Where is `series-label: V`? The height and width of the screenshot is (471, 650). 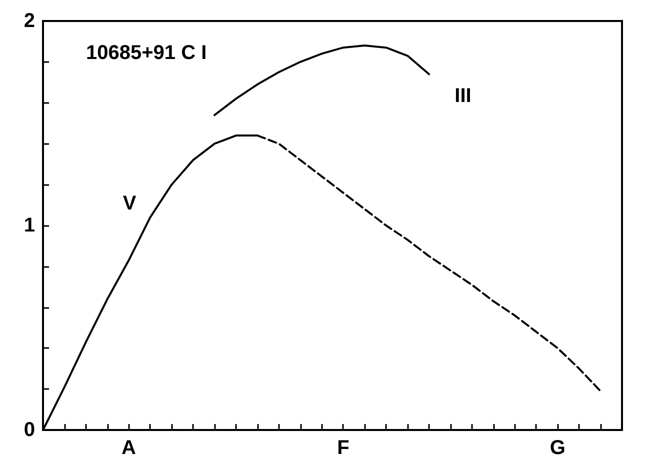 series-label: V is located at coordinates (129, 203).